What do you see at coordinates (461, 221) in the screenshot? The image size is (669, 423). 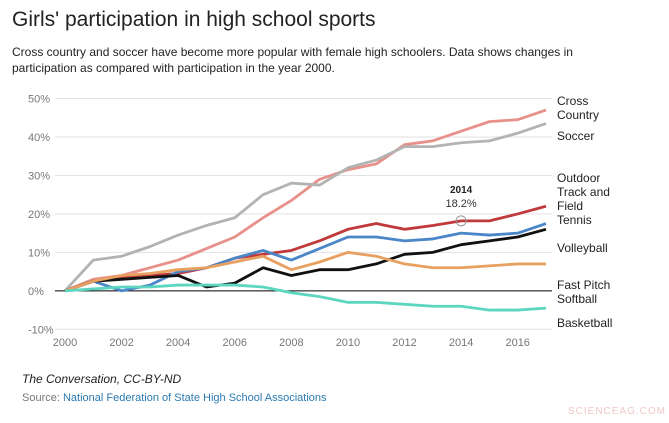 I see `annotation-marker` at bounding box center [461, 221].